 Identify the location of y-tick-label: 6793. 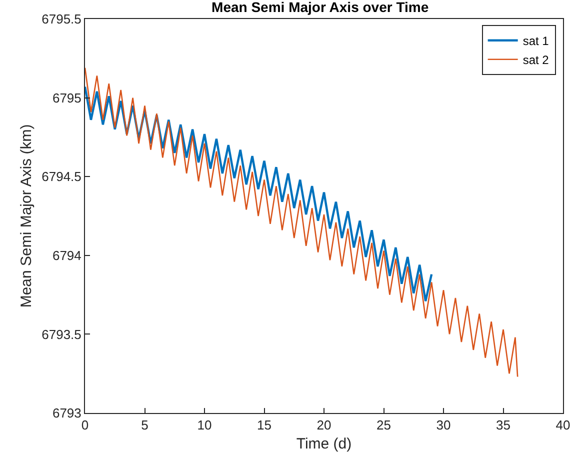
(67, 413).